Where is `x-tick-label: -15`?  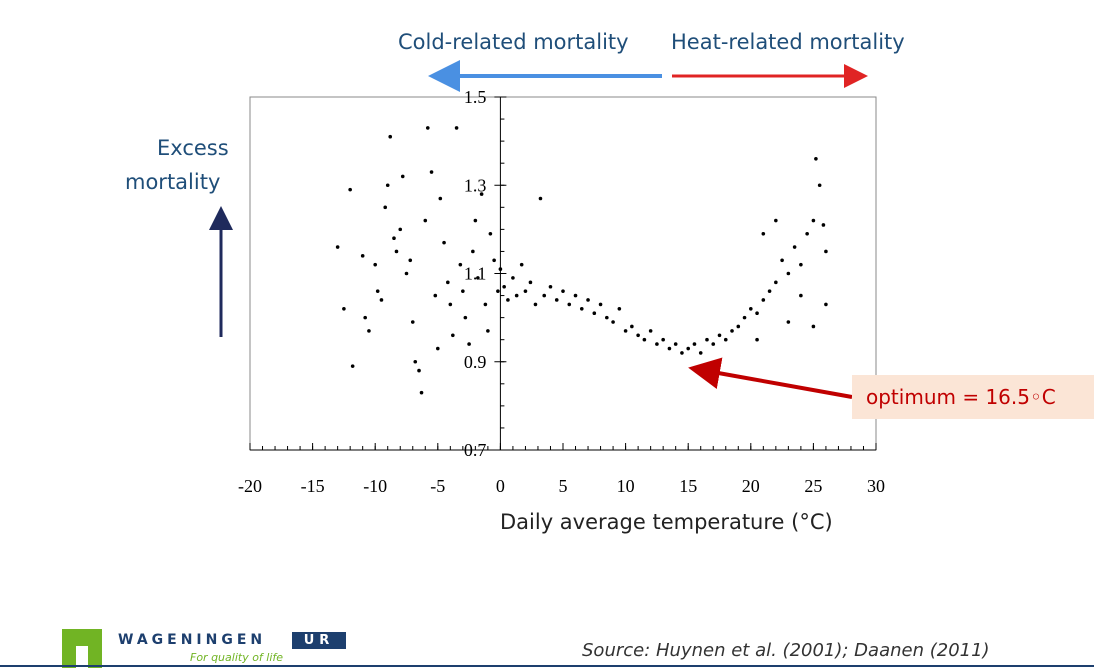 x-tick-label: -15 is located at coordinates (313, 486).